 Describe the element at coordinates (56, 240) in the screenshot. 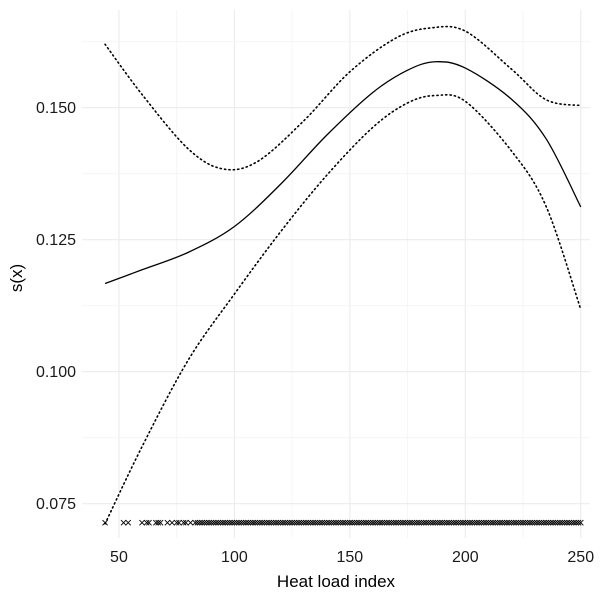

I see `y-tick-label: 0.125` at that location.